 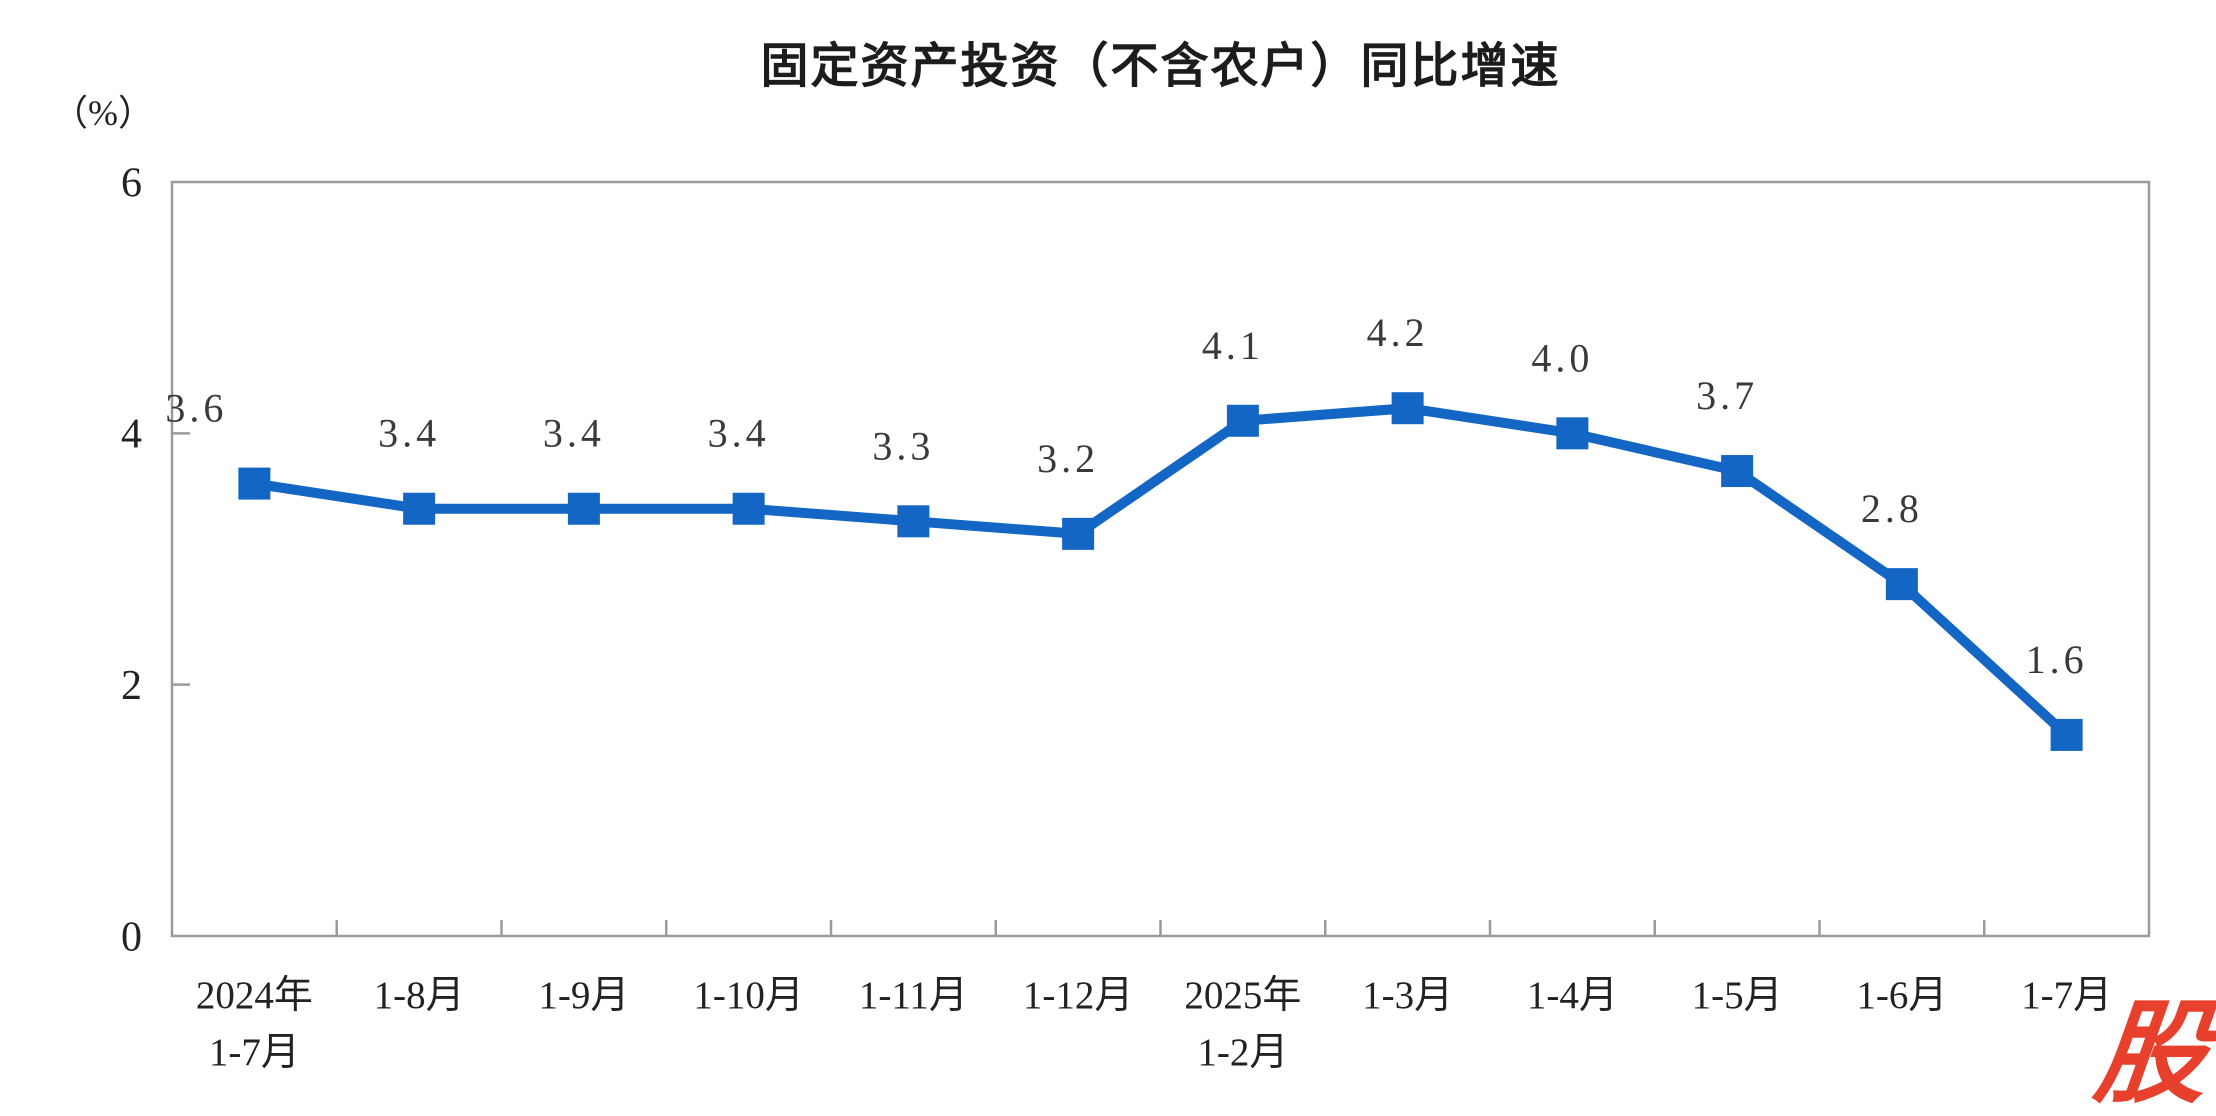 I want to click on data-label: 3.2, so click(x=1068, y=458).